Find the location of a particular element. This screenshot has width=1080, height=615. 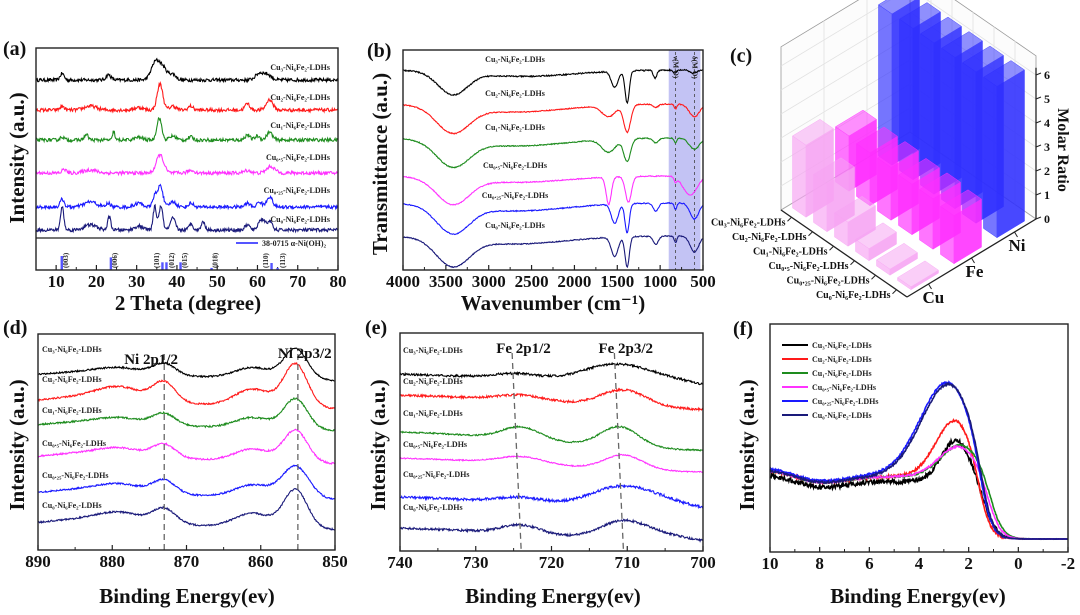

plot-frame is located at coordinates (919, 438).